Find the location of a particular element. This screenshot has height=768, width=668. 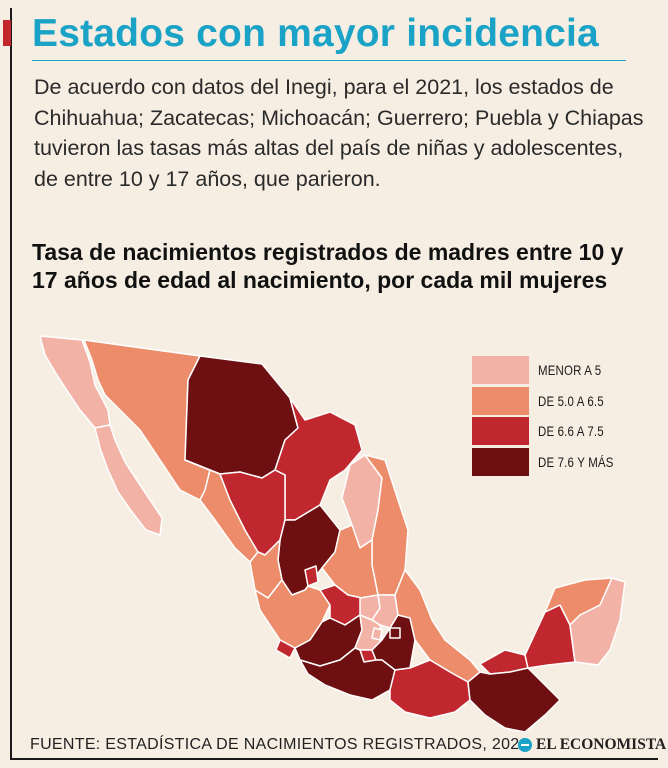

legend-item: MENOR A 5 is located at coordinates (551, 370).